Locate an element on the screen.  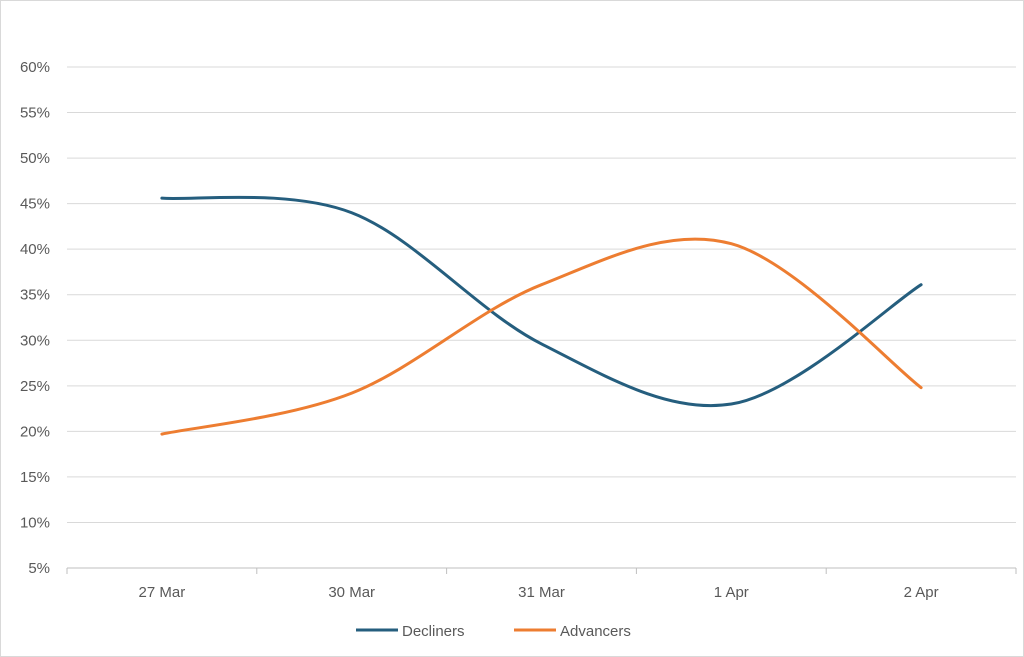
legend: Decliners Advancers is located at coordinates (493, 631).